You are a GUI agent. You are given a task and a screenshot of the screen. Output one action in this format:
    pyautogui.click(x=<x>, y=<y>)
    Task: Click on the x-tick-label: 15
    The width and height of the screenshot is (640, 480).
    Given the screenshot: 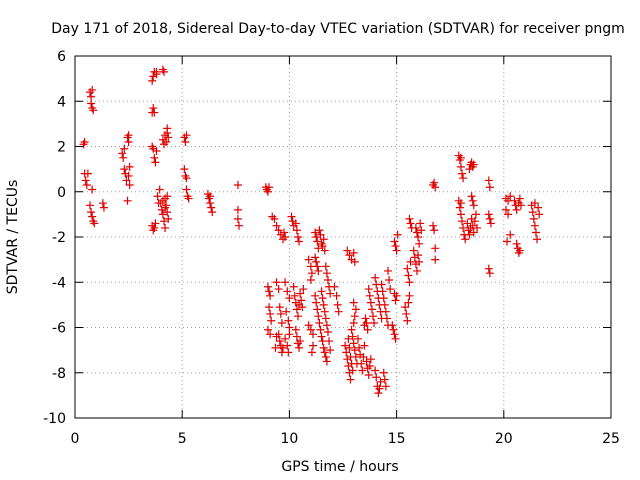 What is the action you would take?
    pyautogui.click(x=397, y=439)
    